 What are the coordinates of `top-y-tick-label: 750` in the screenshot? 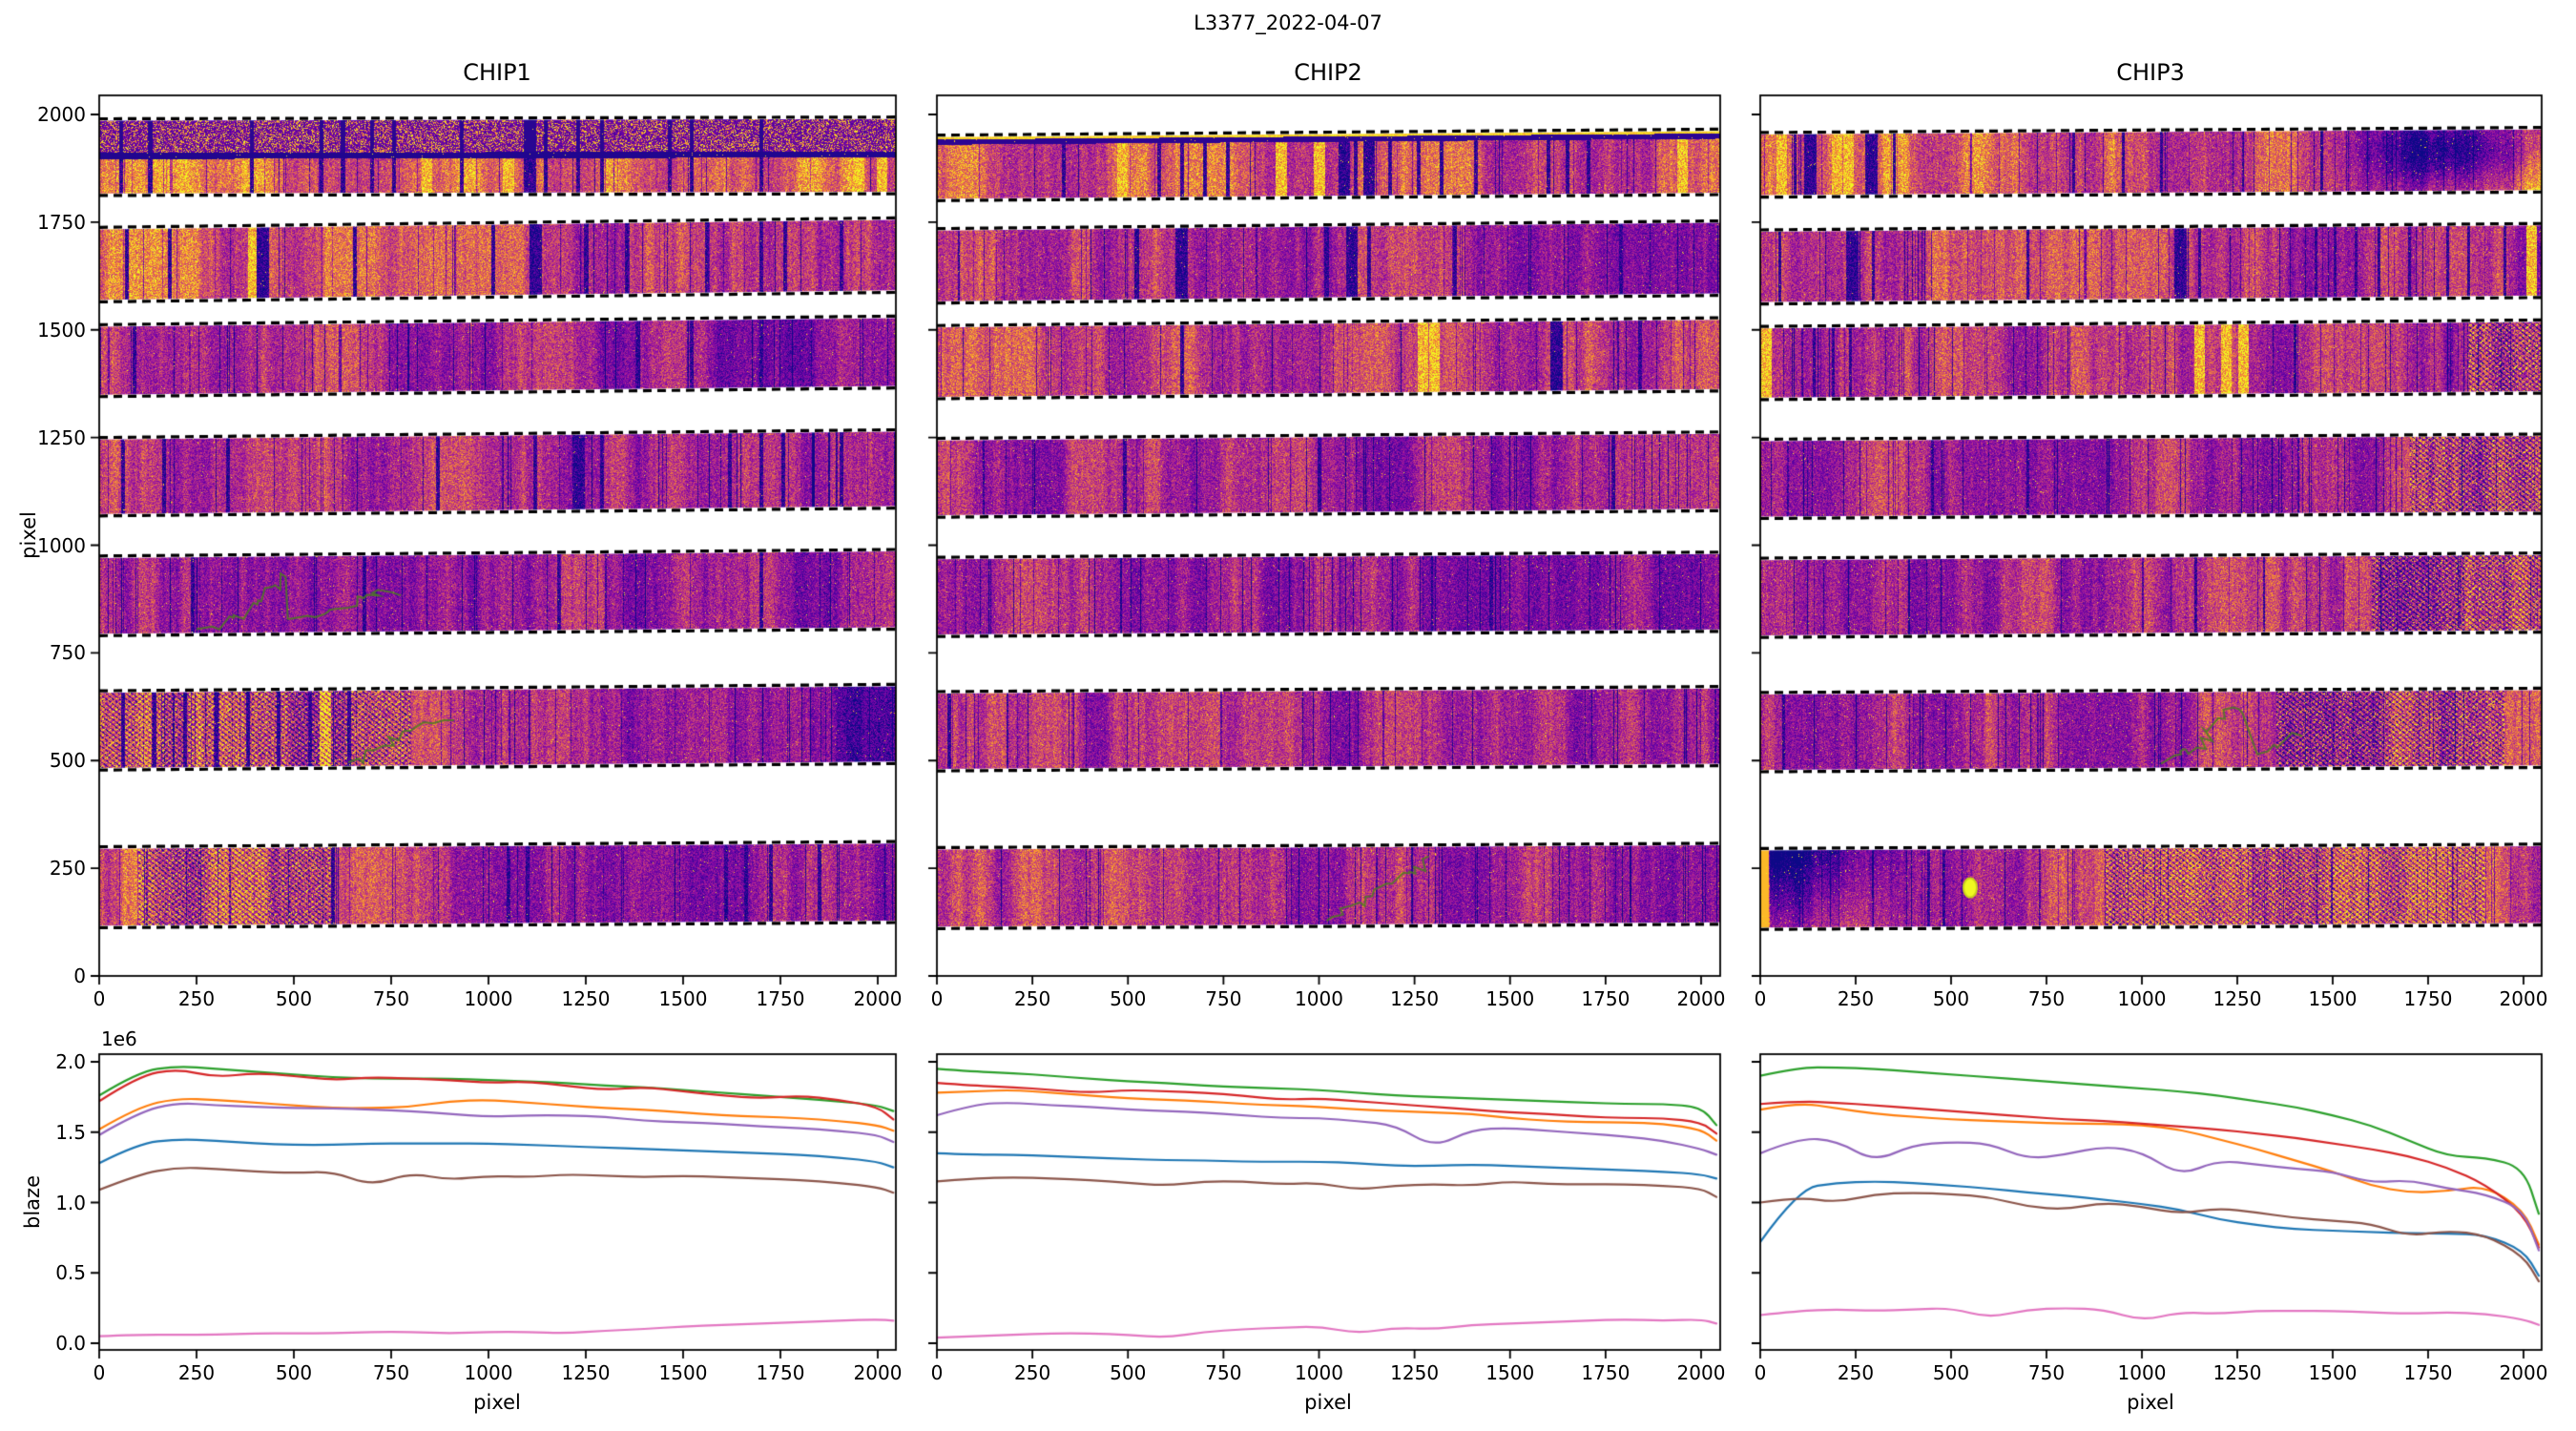 It's located at (67, 653).